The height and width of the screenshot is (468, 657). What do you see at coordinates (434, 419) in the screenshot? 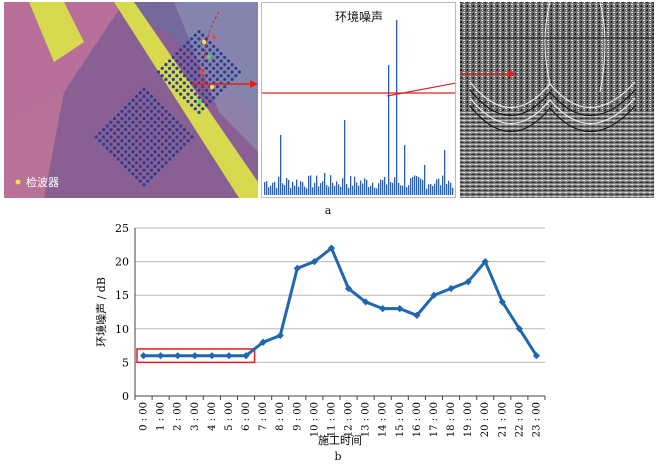
I see `x-tick-label: 17 : 00` at bounding box center [434, 419].